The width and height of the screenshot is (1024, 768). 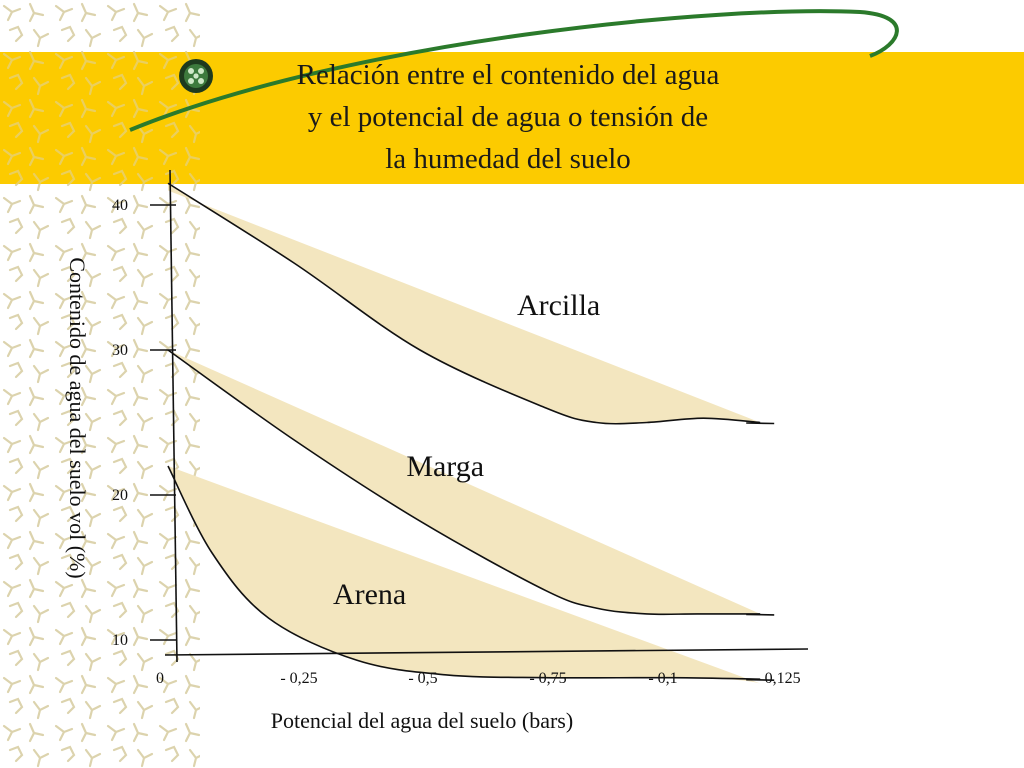 I want to click on x-tick-label: - 0,75, so click(x=547, y=678).